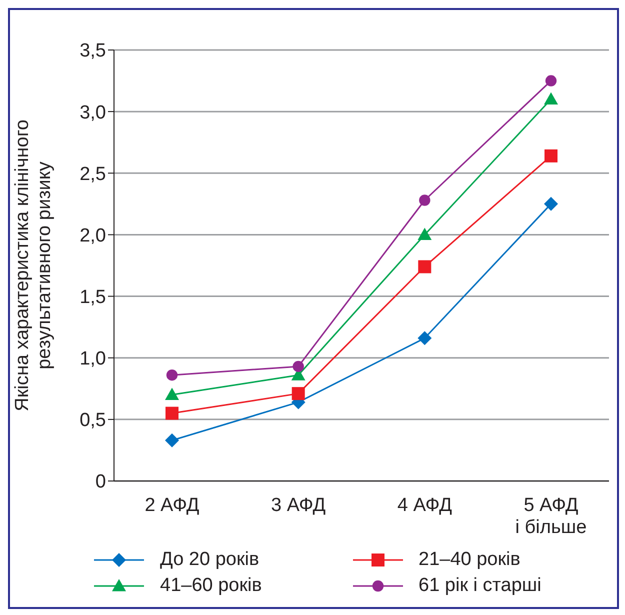 The width and height of the screenshot is (625, 615). What do you see at coordinates (93, 174) in the screenshot?
I see `y-tick-label: 2,5` at bounding box center [93, 174].